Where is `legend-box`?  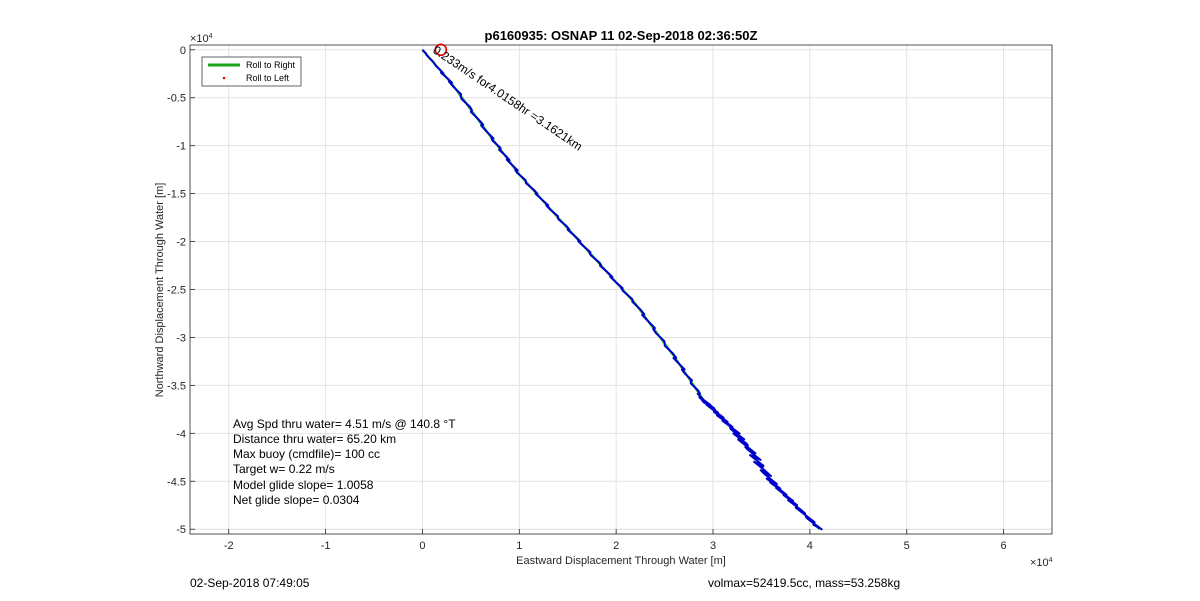
legend-box is located at coordinates (251, 71).